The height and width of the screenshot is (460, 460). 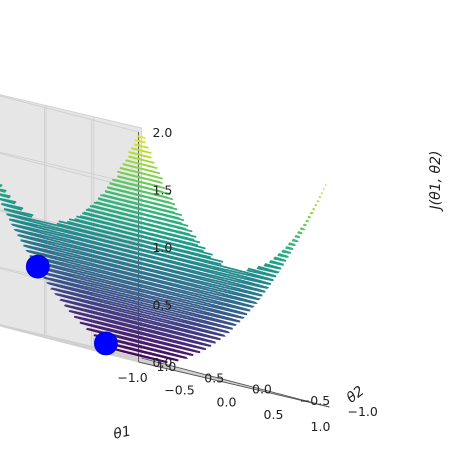 I want to click on y-axis-line, so click(x=234, y=384).